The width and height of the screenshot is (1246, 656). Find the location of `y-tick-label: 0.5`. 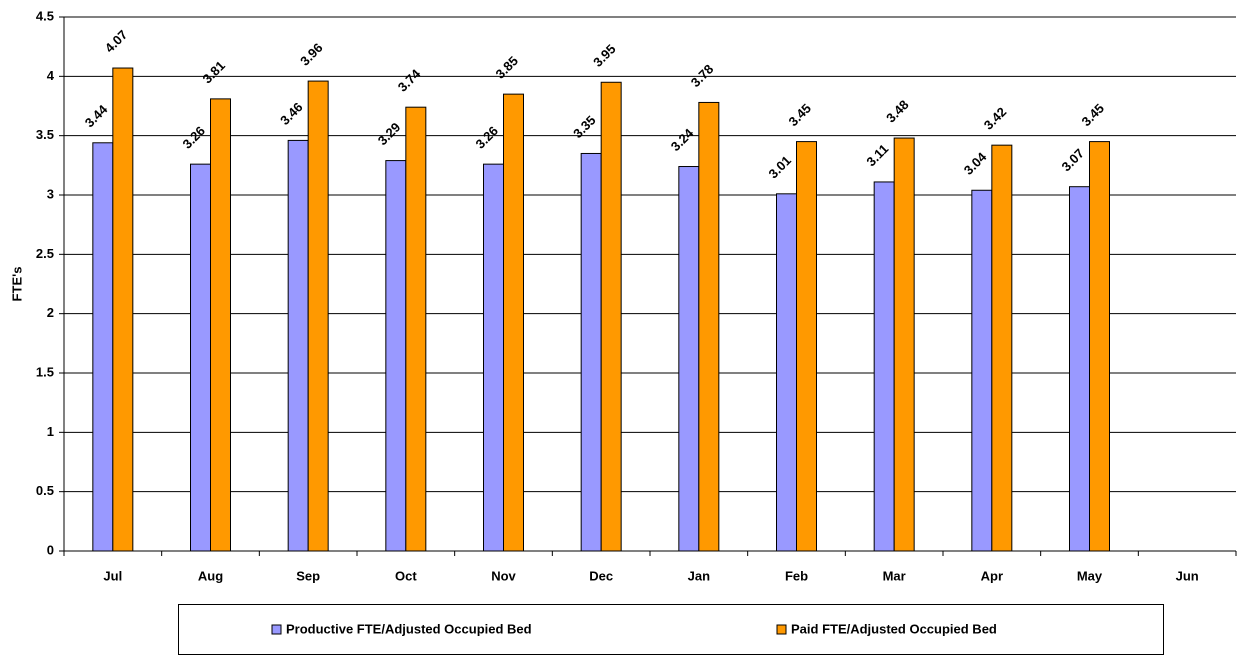

y-tick-label: 0.5 is located at coordinates (45, 490).